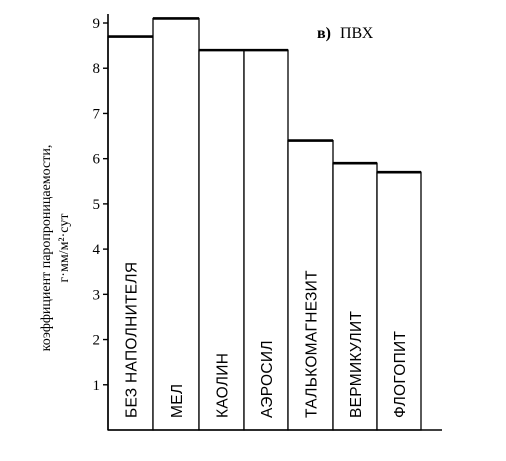 The height and width of the screenshot is (461, 506). I want to click on bar-label-1: БЕЗ НАПОЛНИТЕЛЯ, so click(132, 340).